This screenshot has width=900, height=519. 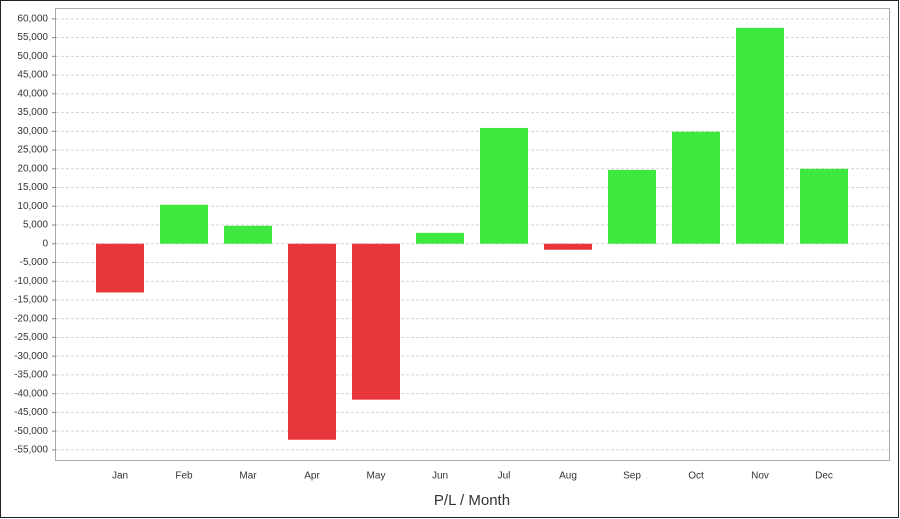 I want to click on y-tick-label: -20,000, so click(x=31, y=318).